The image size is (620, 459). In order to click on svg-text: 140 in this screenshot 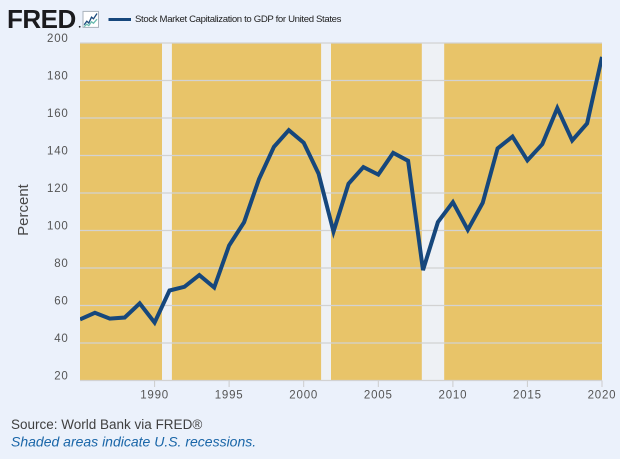, I will do `click(58, 152)`.